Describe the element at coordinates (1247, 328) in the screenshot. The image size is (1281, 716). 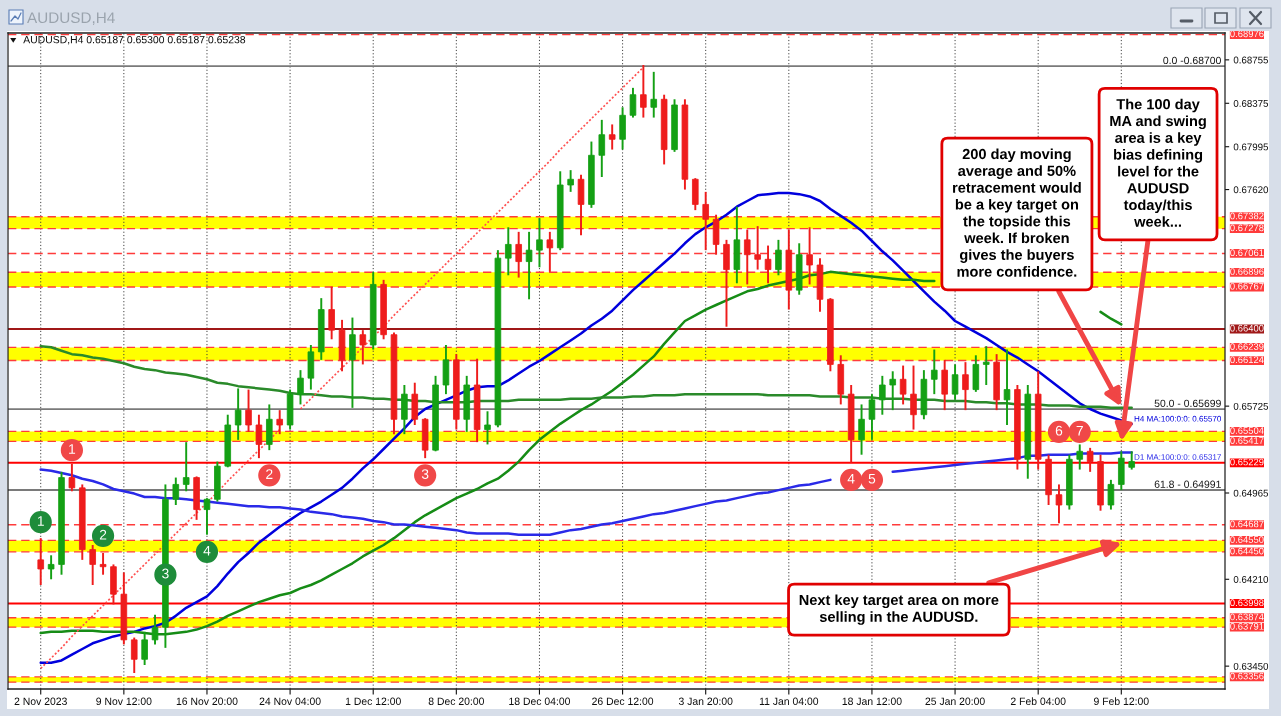
I see `ref-line-label: 0.66400` at that location.